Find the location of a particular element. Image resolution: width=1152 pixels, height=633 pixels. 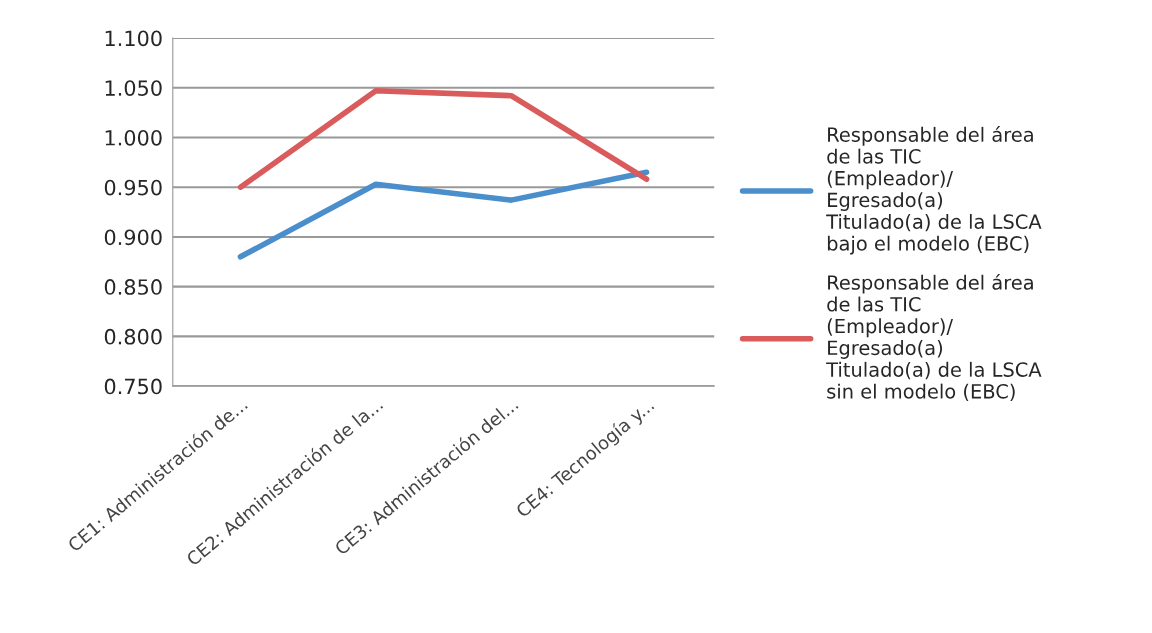

y-tick-label: 0.900 is located at coordinates (133, 237).